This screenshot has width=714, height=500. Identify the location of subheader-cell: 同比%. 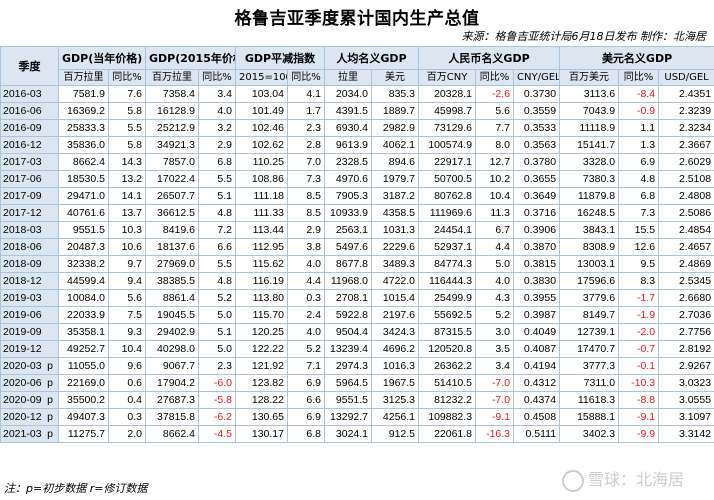
(306, 77).